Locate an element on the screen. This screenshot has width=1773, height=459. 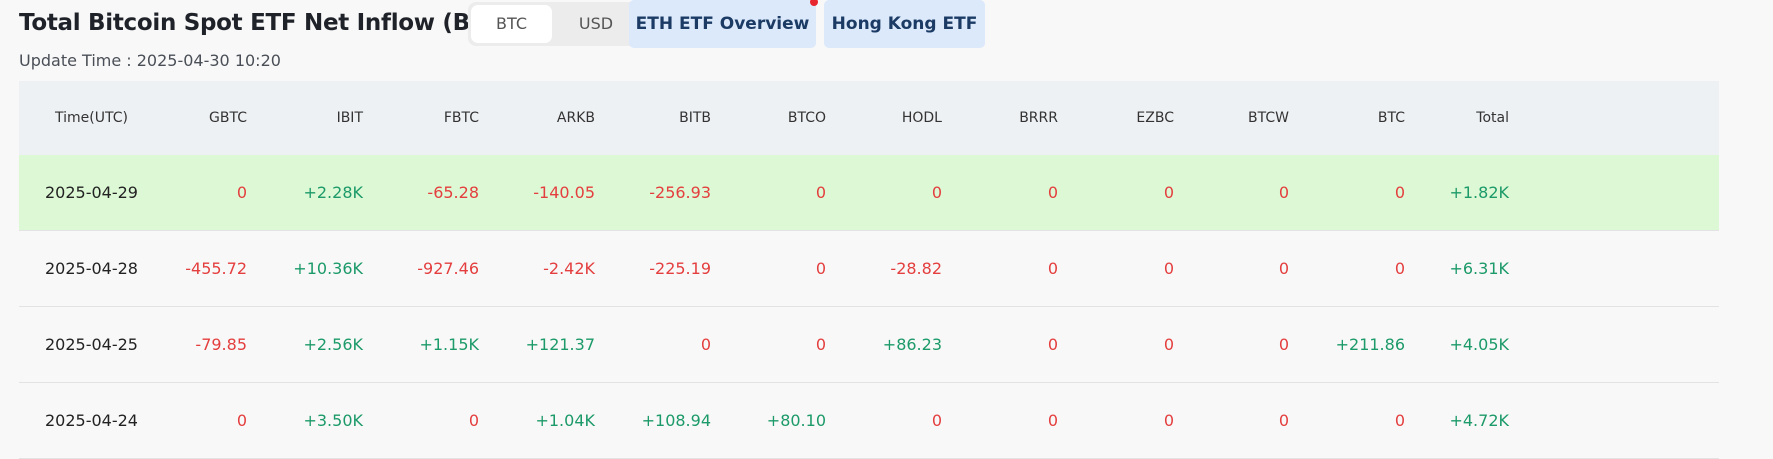
flow-cell: +108.94 is located at coordinates (676, 420).